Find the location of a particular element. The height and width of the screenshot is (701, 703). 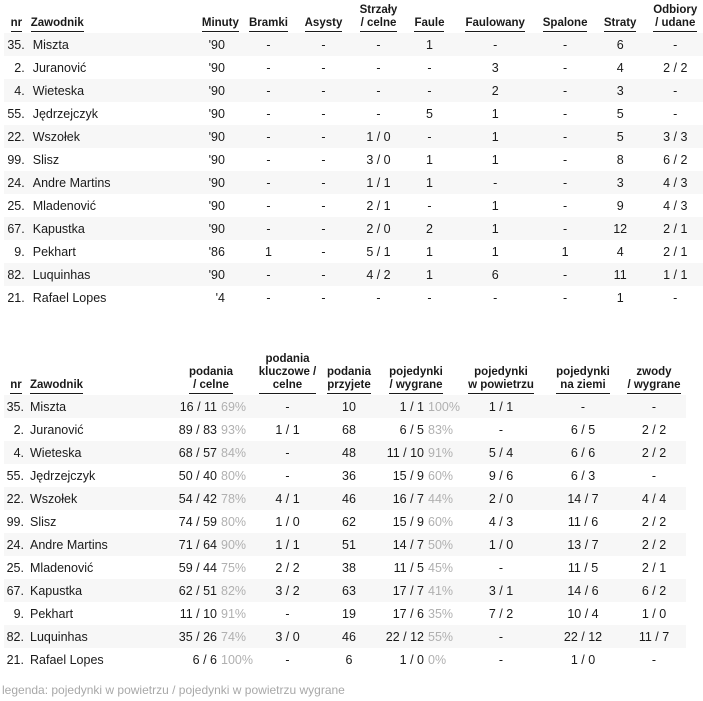

player-name: Miszta is located at coordinates (95, 44).